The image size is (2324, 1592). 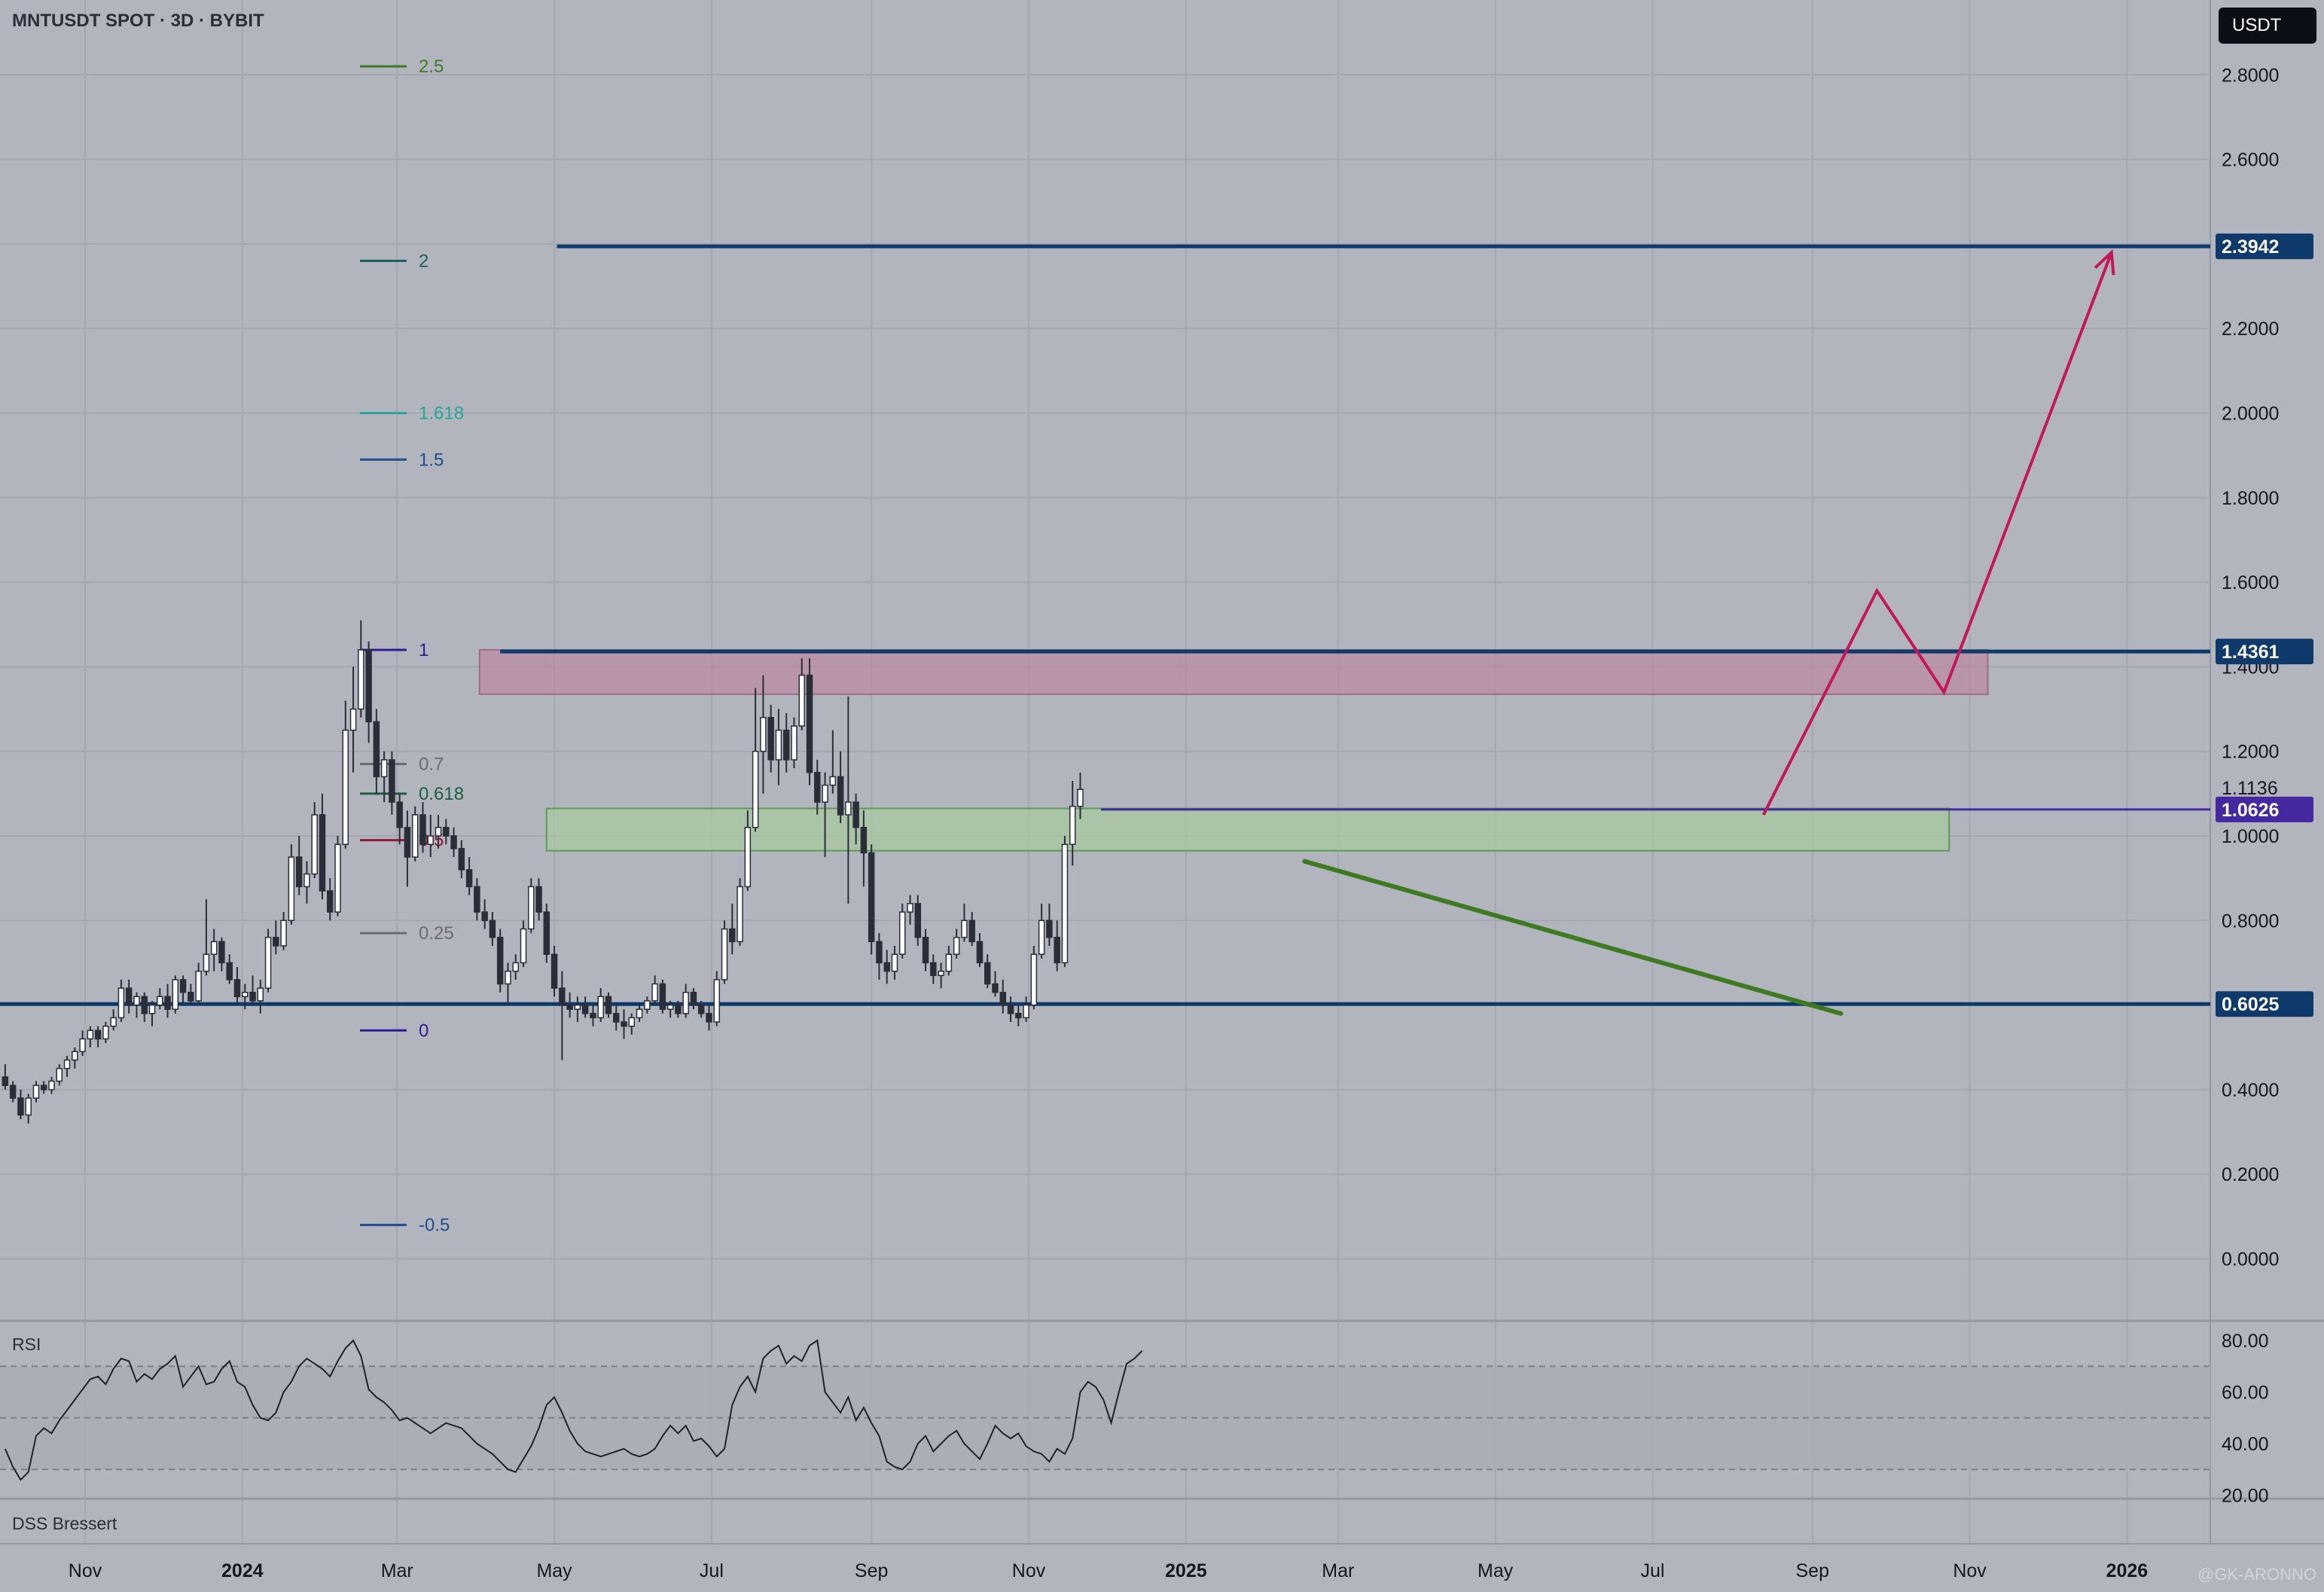 I want to click on fib-level-label: -0.5, so click(x=434, y=1225).